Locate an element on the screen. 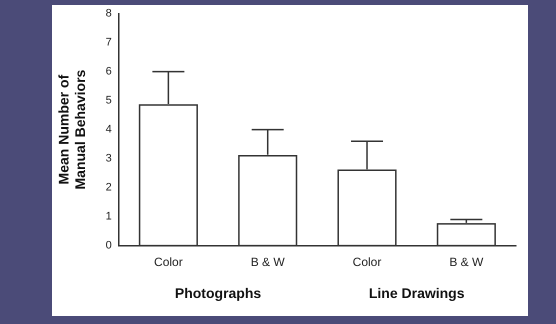 This screenshot has height=324, width=556. y-tick-label: 0 is located at coordinates (109, 246).